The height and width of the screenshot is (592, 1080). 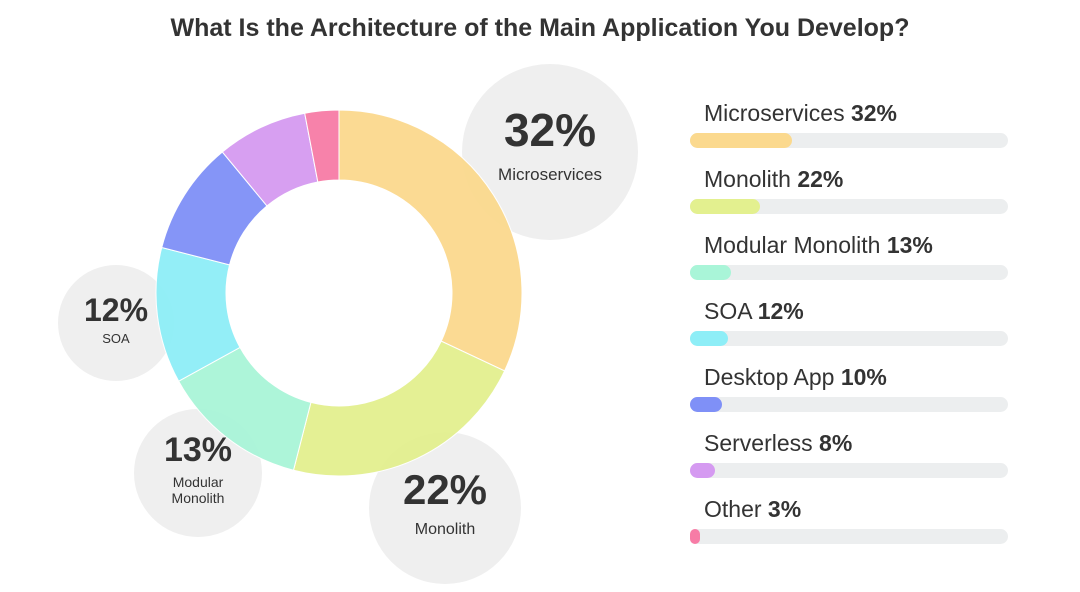 What do you see at coordinates (445, 489) in the screenshot?
I see `callout-value-label: 22%` at bounding box center [445, 489].